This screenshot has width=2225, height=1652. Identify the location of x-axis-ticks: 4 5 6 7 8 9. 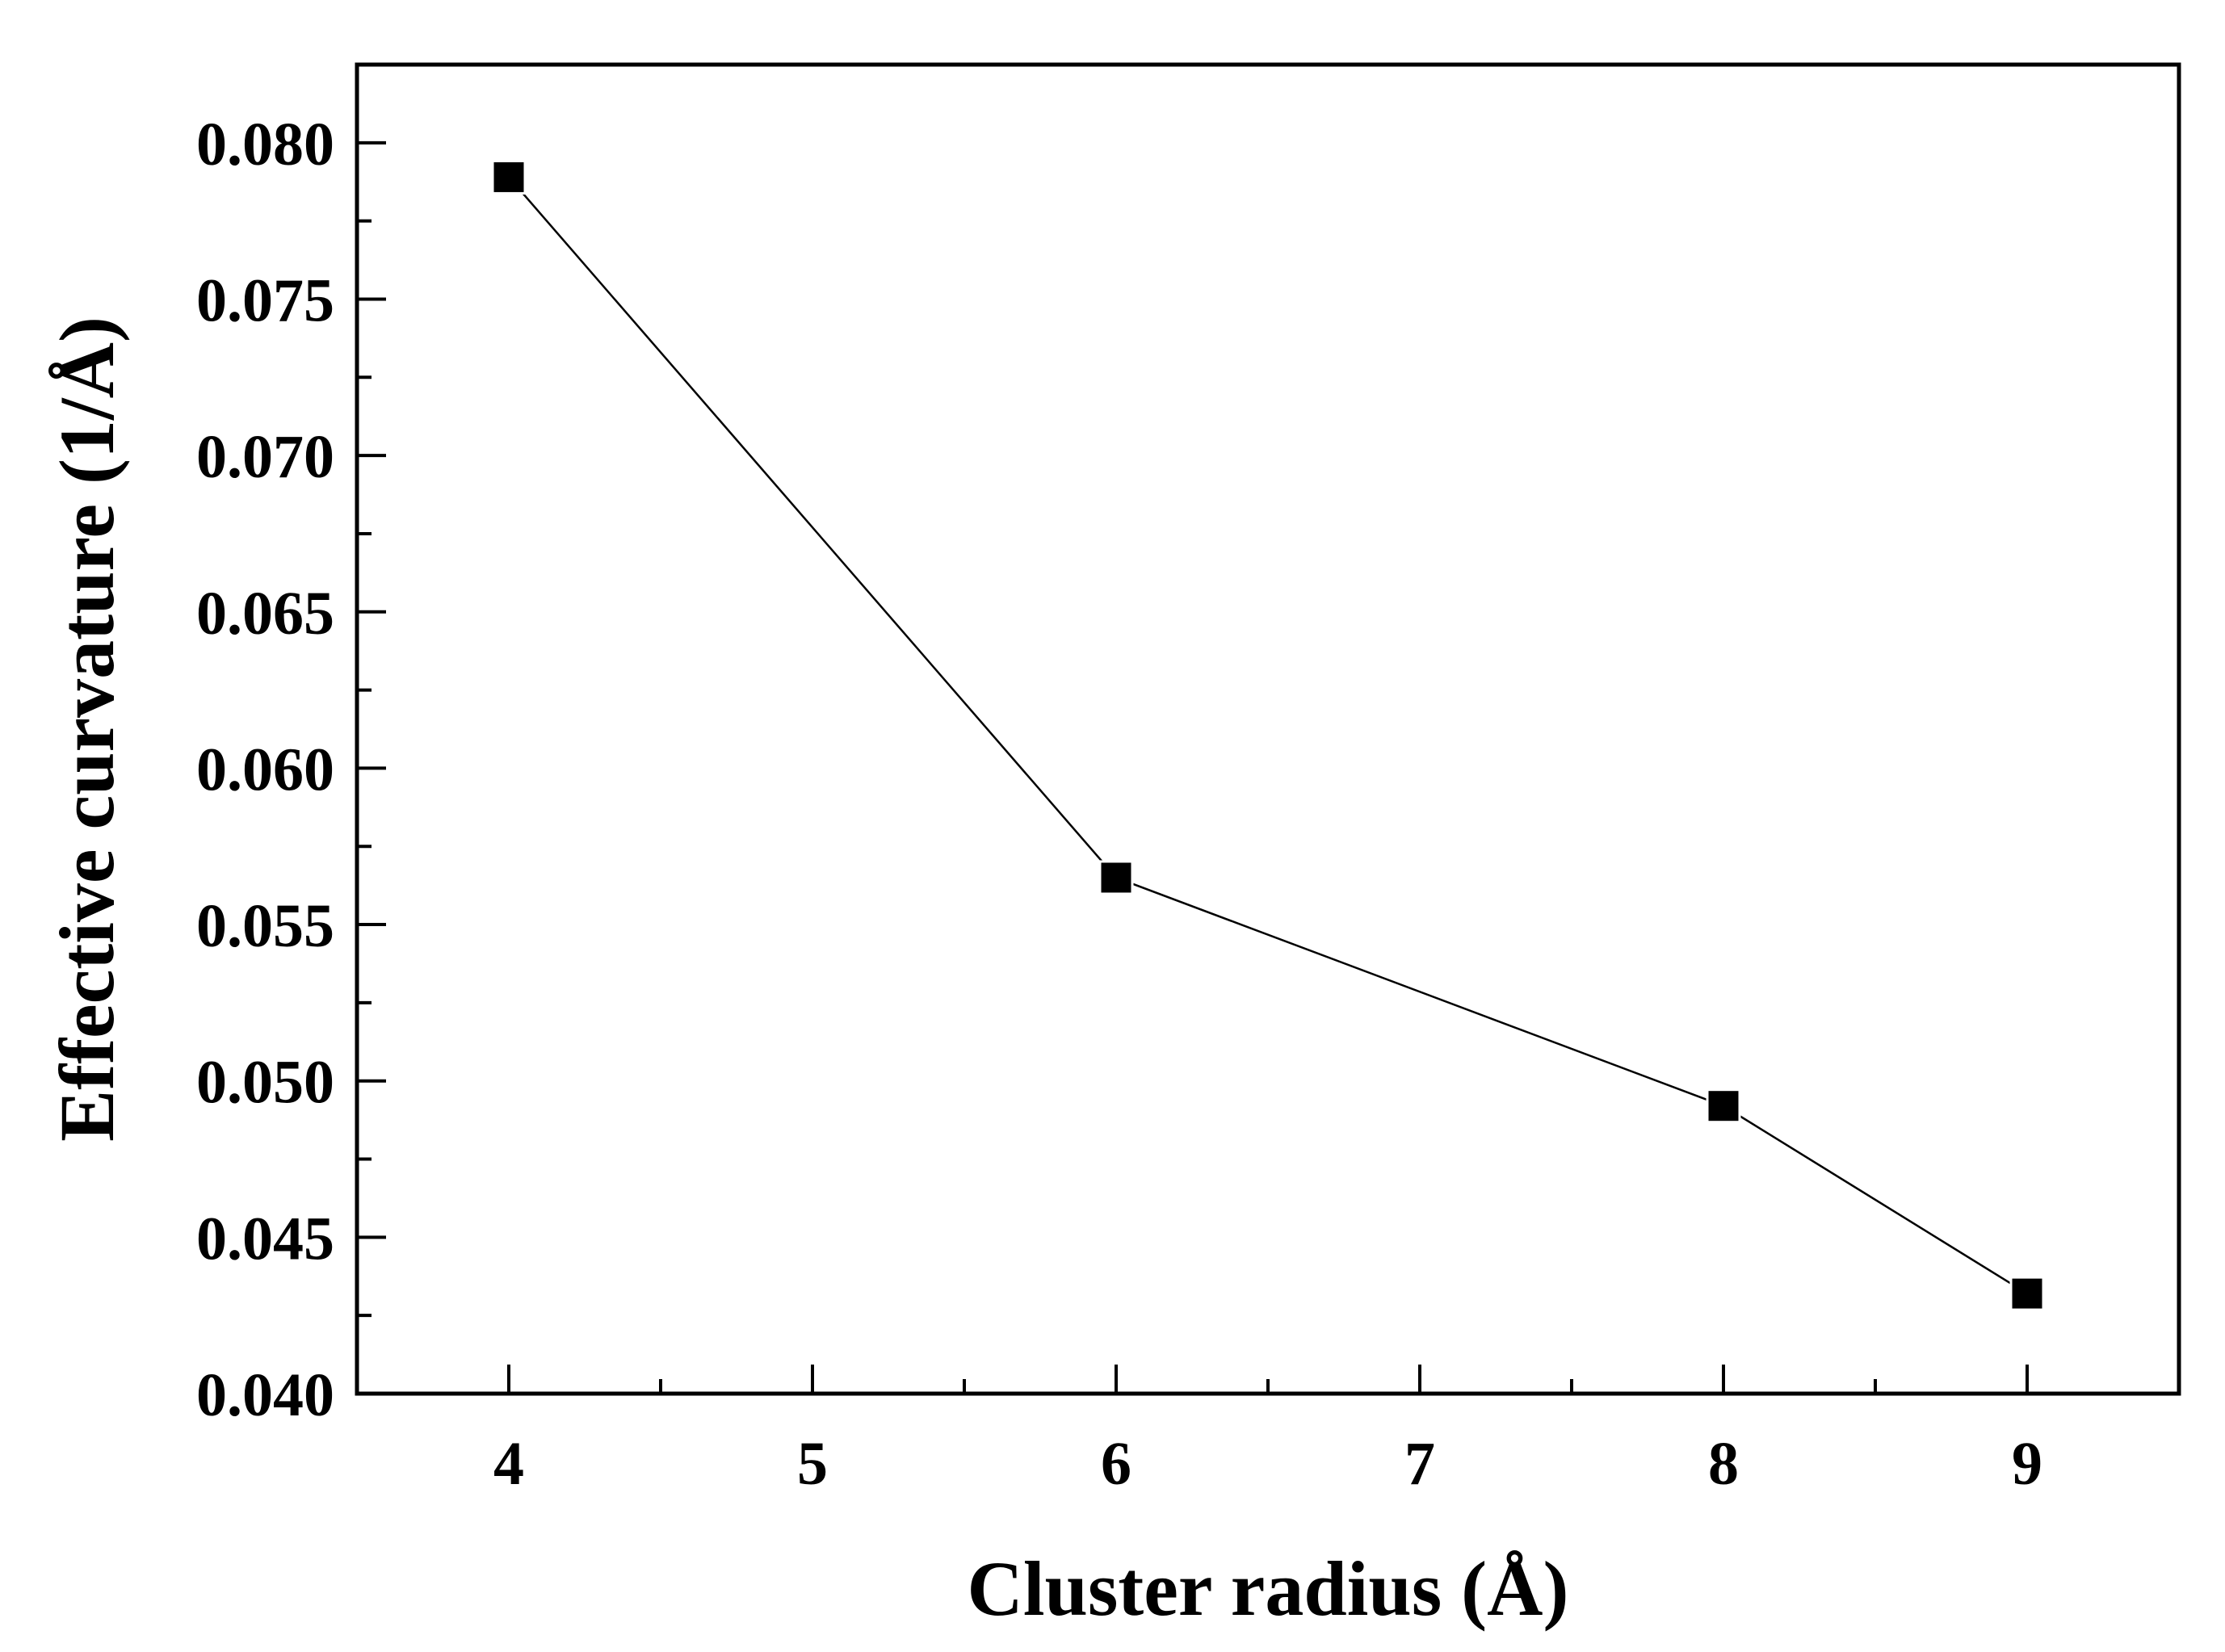
(1267, 1431).